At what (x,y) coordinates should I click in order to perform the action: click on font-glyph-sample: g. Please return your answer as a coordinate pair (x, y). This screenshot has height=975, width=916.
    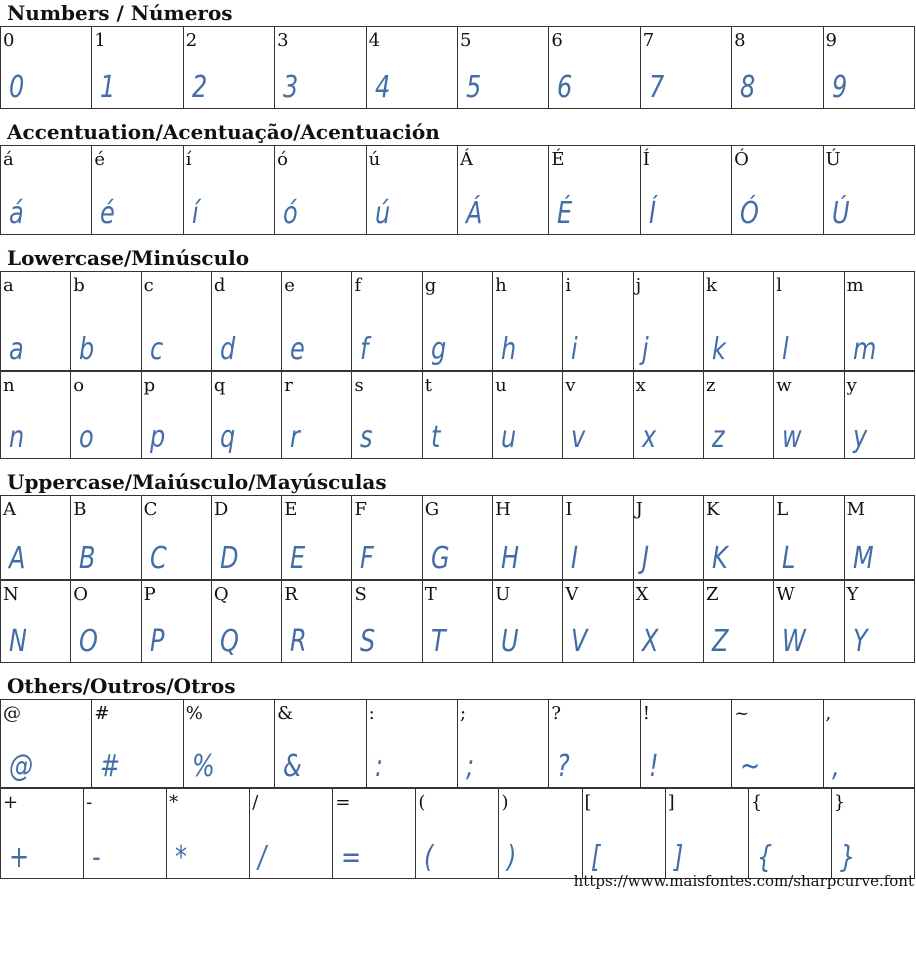
    Looking at the image, I should click on (438, 349).